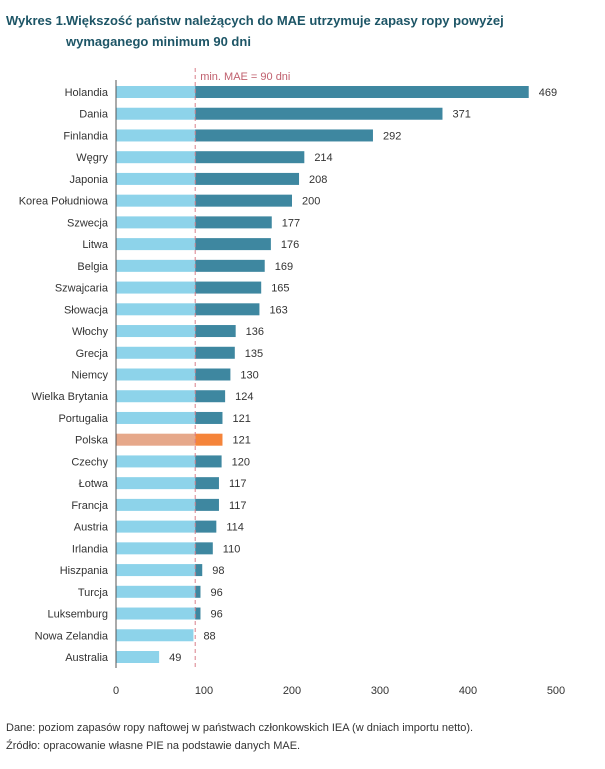  Describe the element at coordinates (548, 93) in the screenshot. I see `value-label: 469` at that location.